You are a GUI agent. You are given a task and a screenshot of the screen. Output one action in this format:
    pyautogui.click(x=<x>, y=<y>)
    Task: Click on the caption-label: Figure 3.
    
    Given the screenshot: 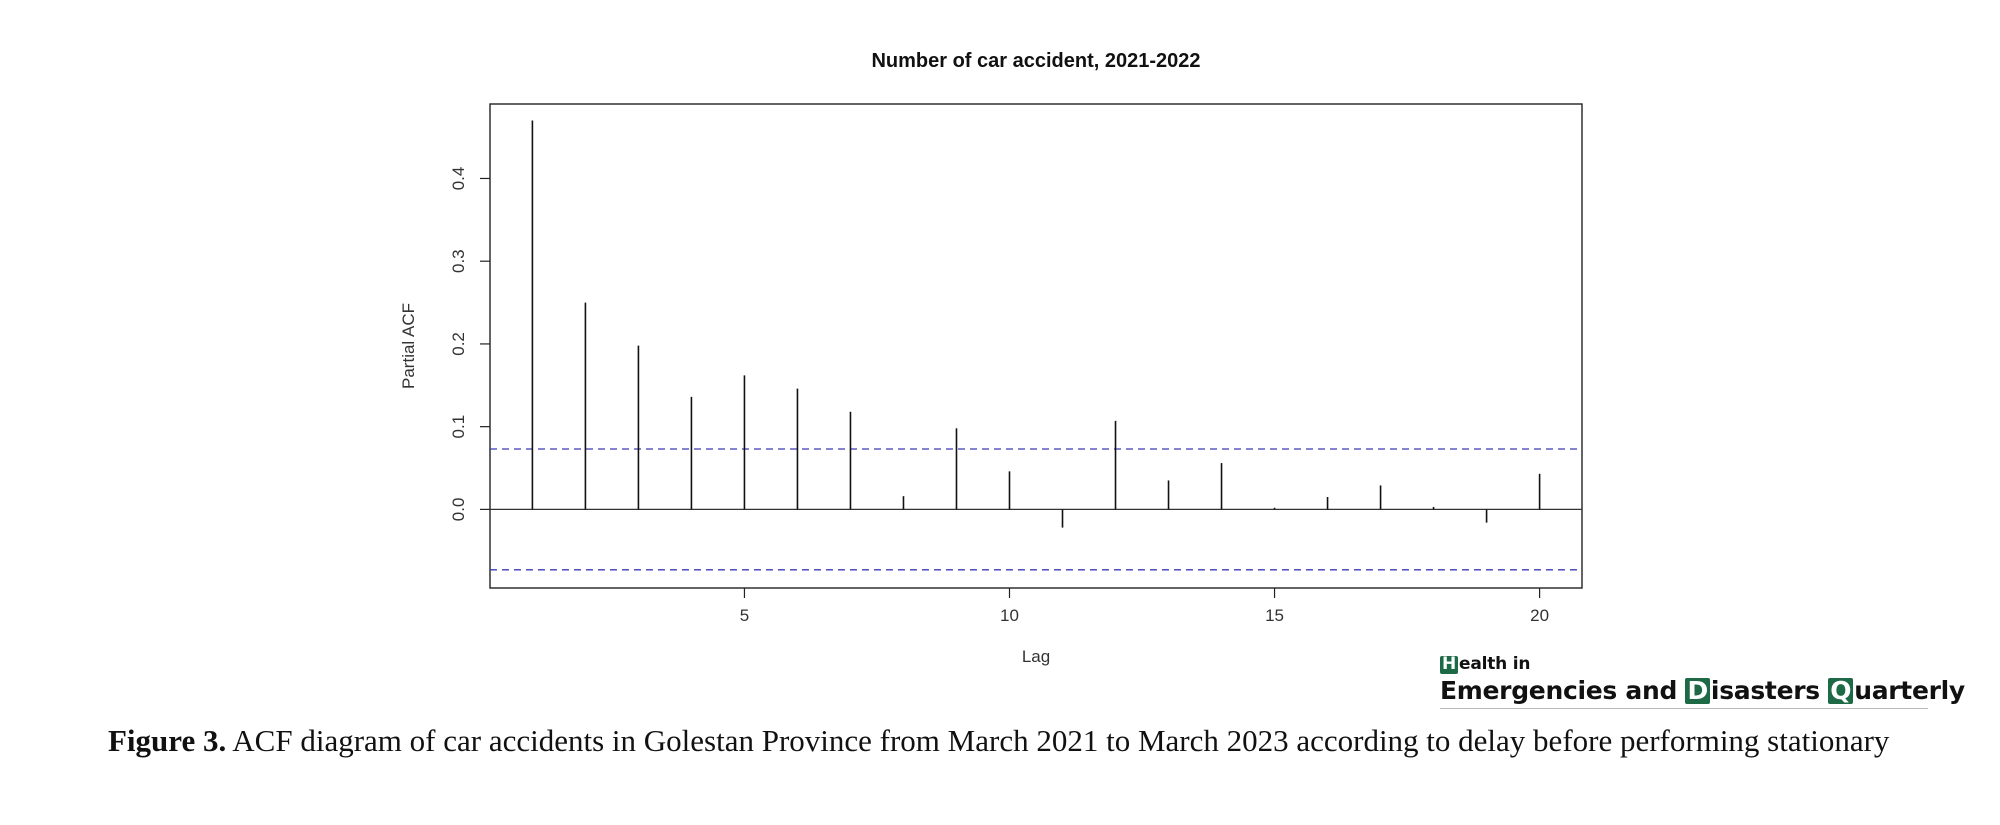 What is the action you would take?
    pyautogui.click(x=167, y=740)
    